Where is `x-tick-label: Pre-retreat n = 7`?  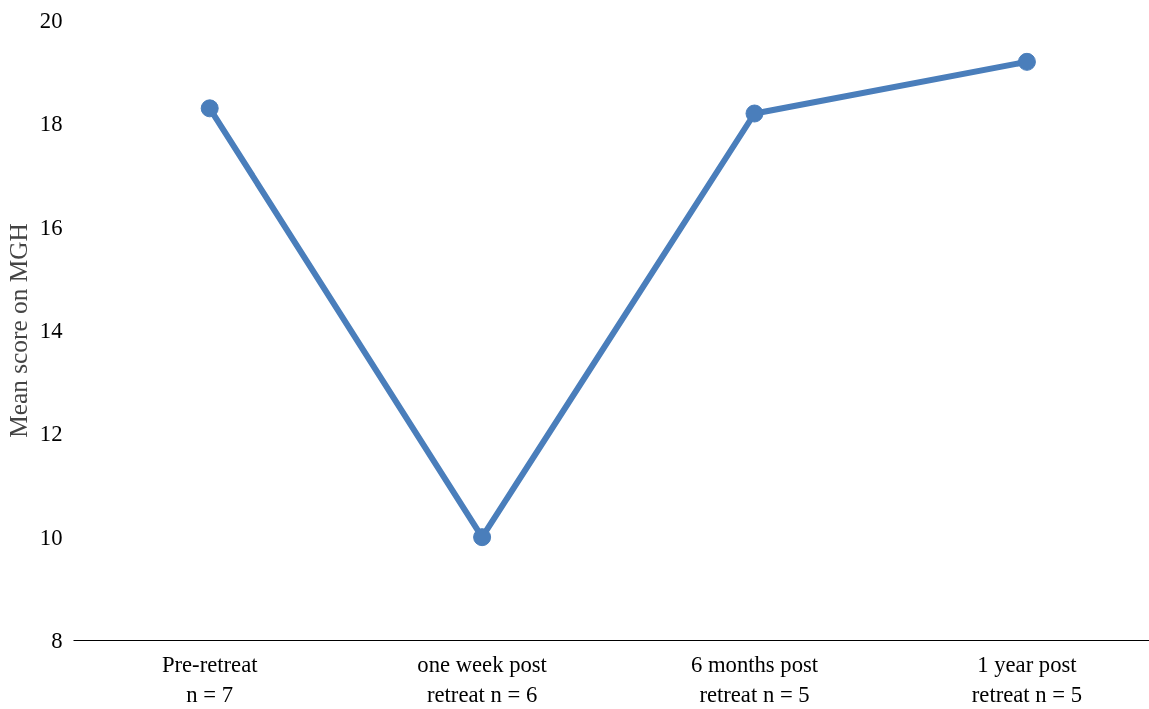 x-tick-label: Pre-retreat n = 7 is located at coordinates (210, 679).